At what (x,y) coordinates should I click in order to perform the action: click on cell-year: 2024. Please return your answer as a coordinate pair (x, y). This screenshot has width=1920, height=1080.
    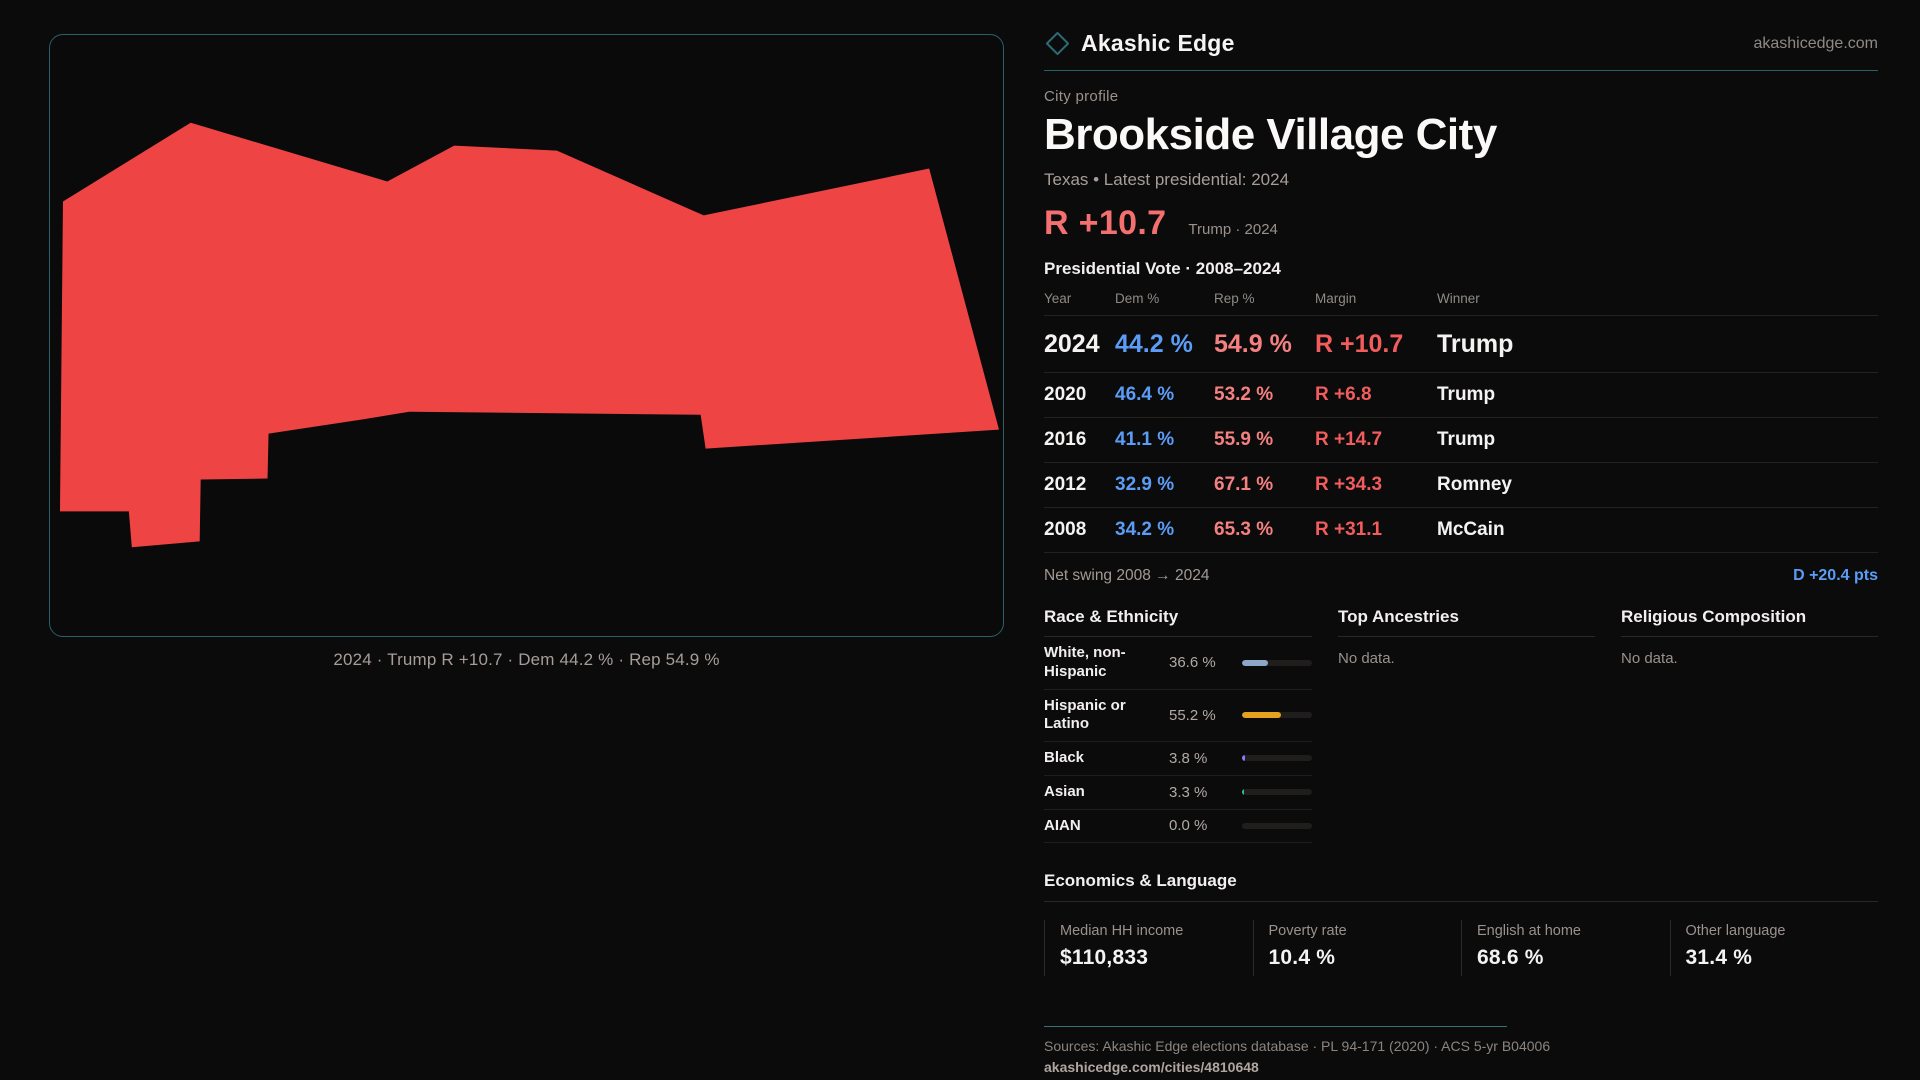
    Looking at the image, I should click on (1072, 344).